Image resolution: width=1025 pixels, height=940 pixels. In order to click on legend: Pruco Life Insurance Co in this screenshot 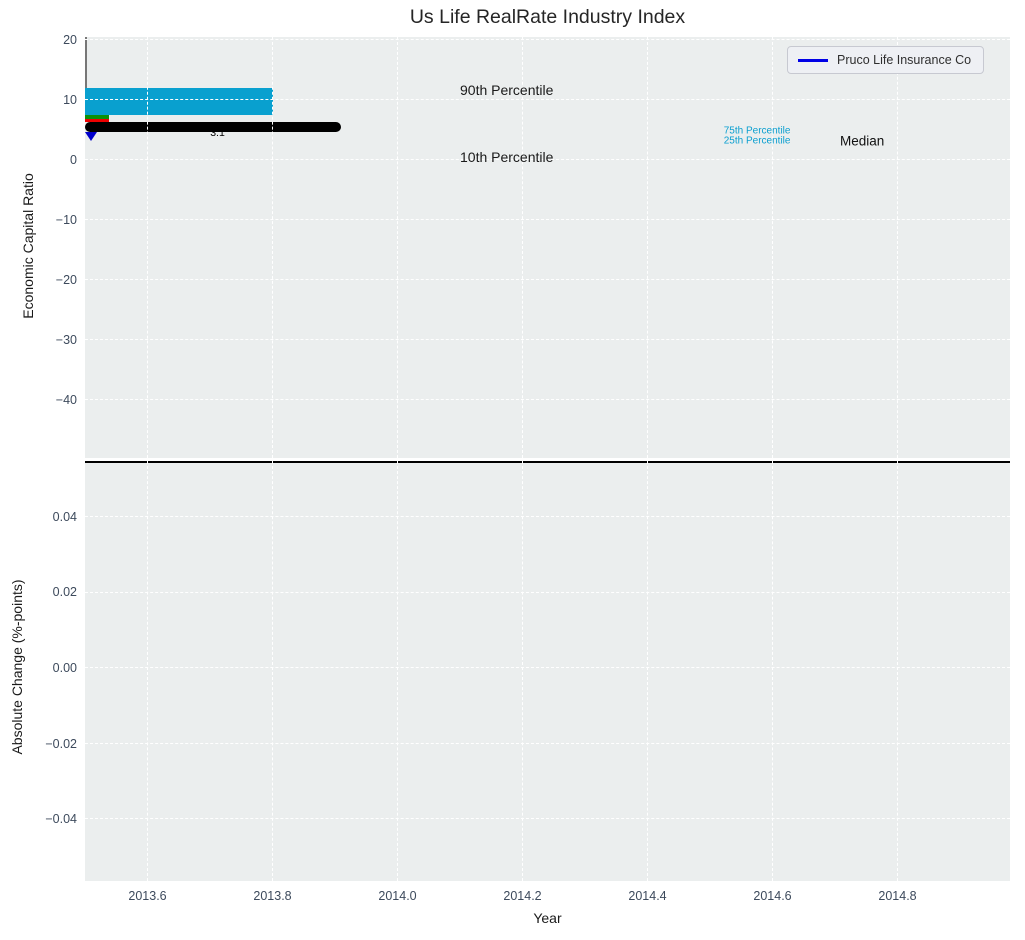, I will do `click(886, 60)`.